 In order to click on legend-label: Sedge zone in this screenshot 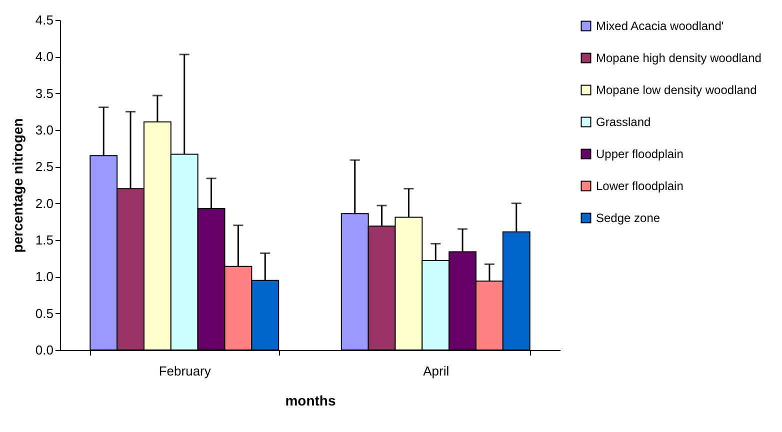, I will do `click(628, 218)`.